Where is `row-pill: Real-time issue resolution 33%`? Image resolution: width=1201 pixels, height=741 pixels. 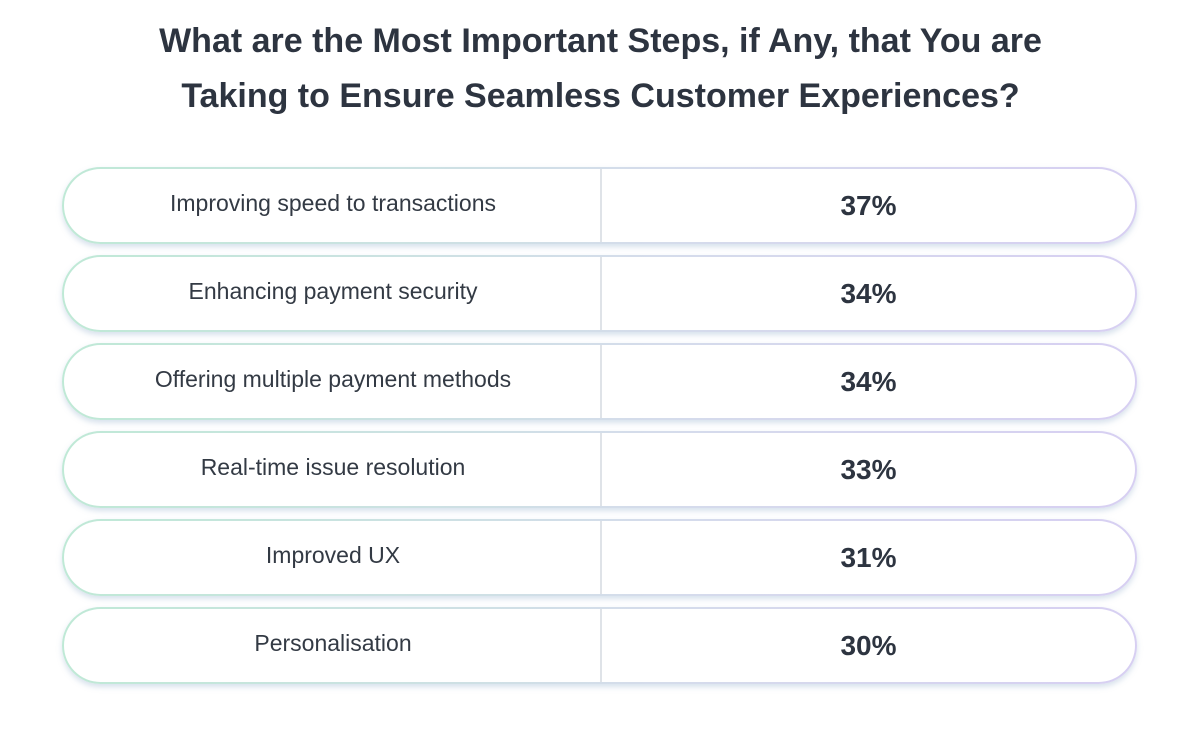
row-pill: Real-time issue resolution 33% is located at coordinates (599, 469).